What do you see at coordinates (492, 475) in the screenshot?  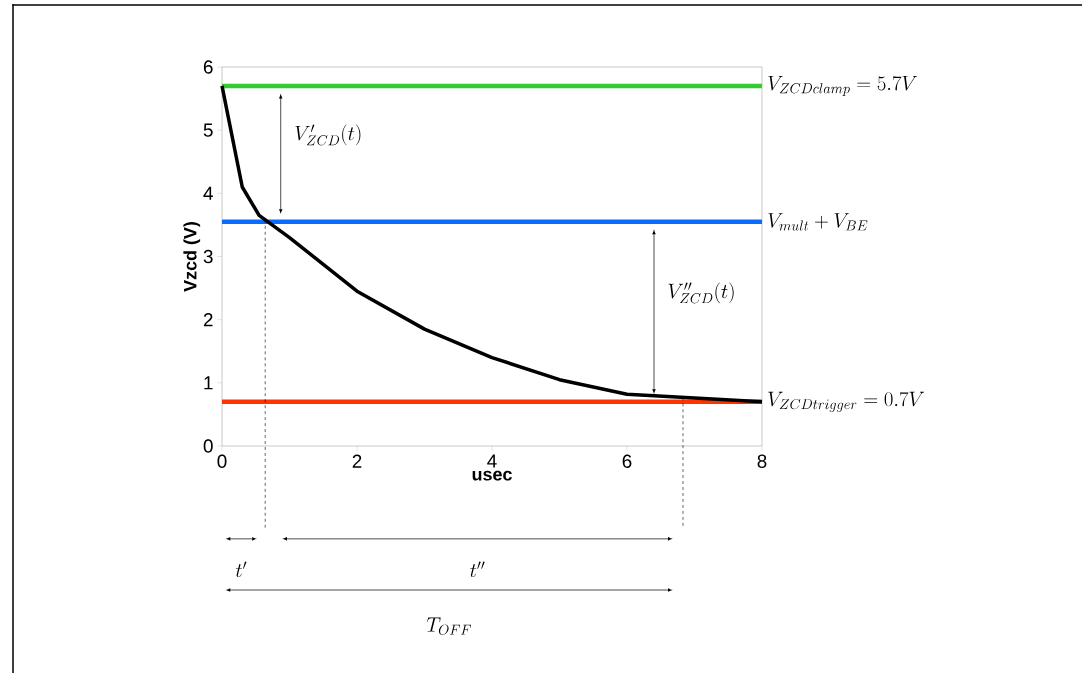 I see `x-axis-title: usec` at bounding box center [492, 475].